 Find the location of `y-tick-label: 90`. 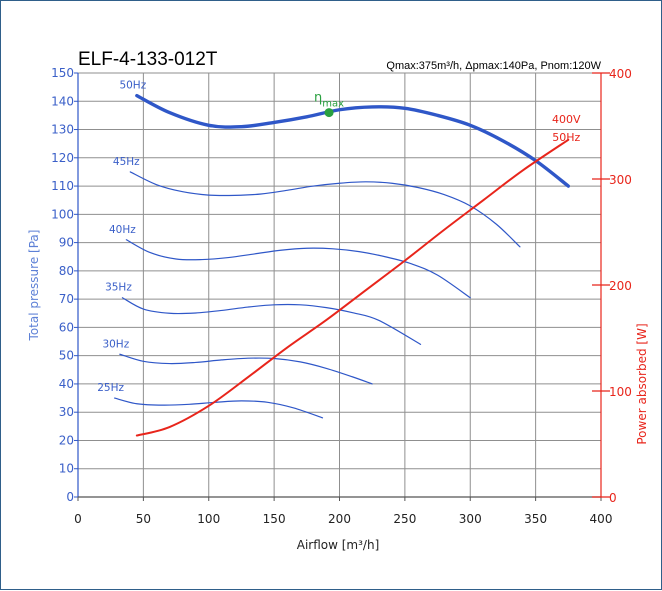

y-tick-label: 90 is located at coordinates (66, 243).